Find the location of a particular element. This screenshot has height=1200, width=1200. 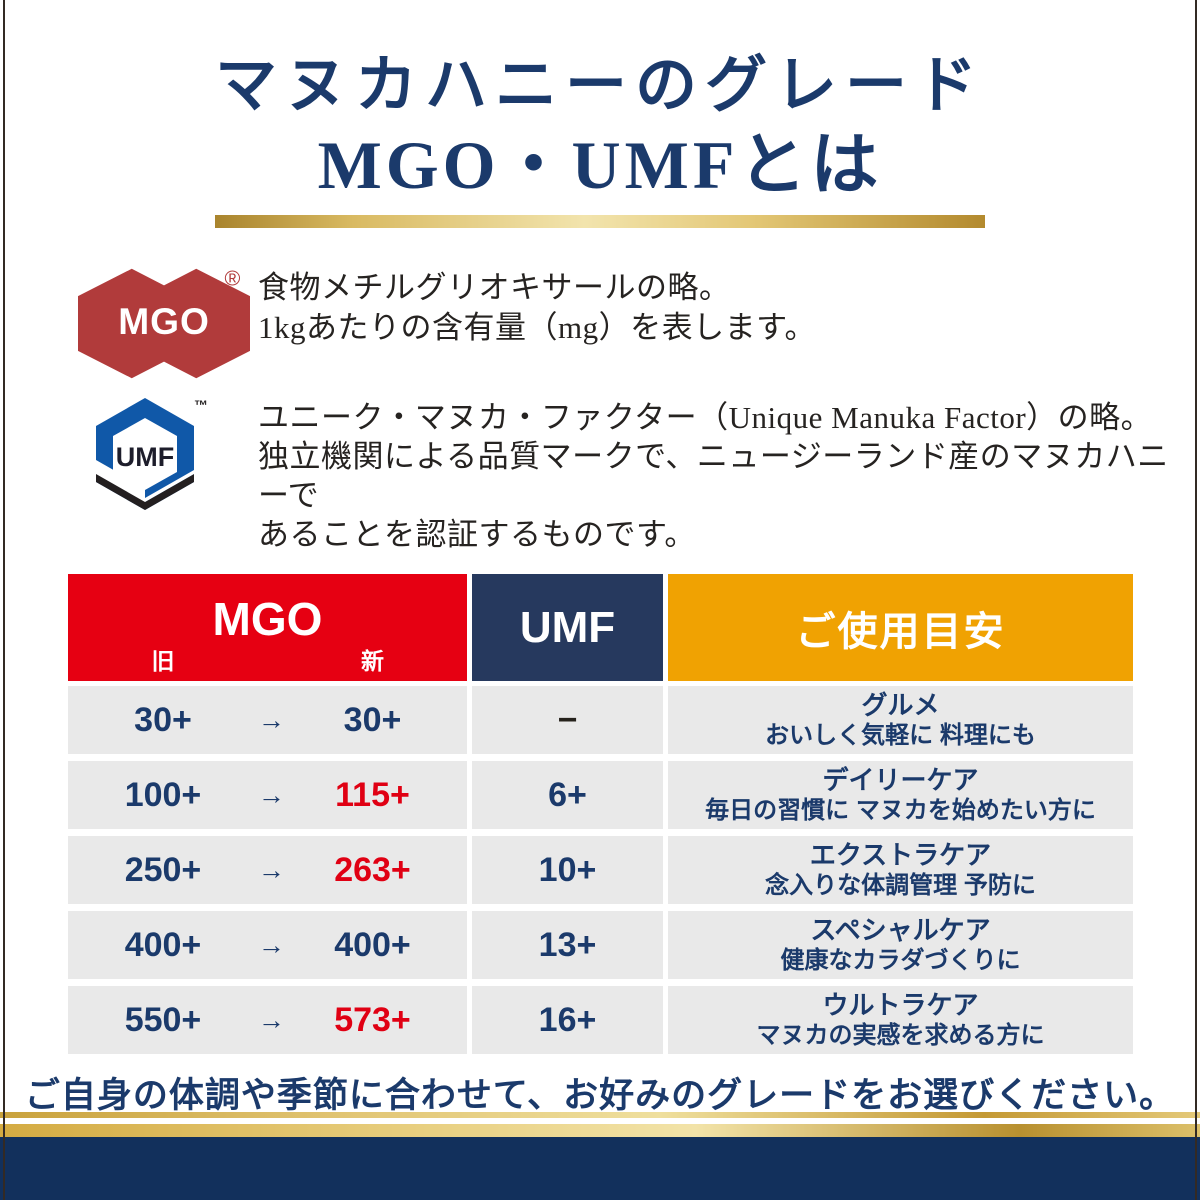

mgo-new-value: 115+ is located at coordinates (372, 794).